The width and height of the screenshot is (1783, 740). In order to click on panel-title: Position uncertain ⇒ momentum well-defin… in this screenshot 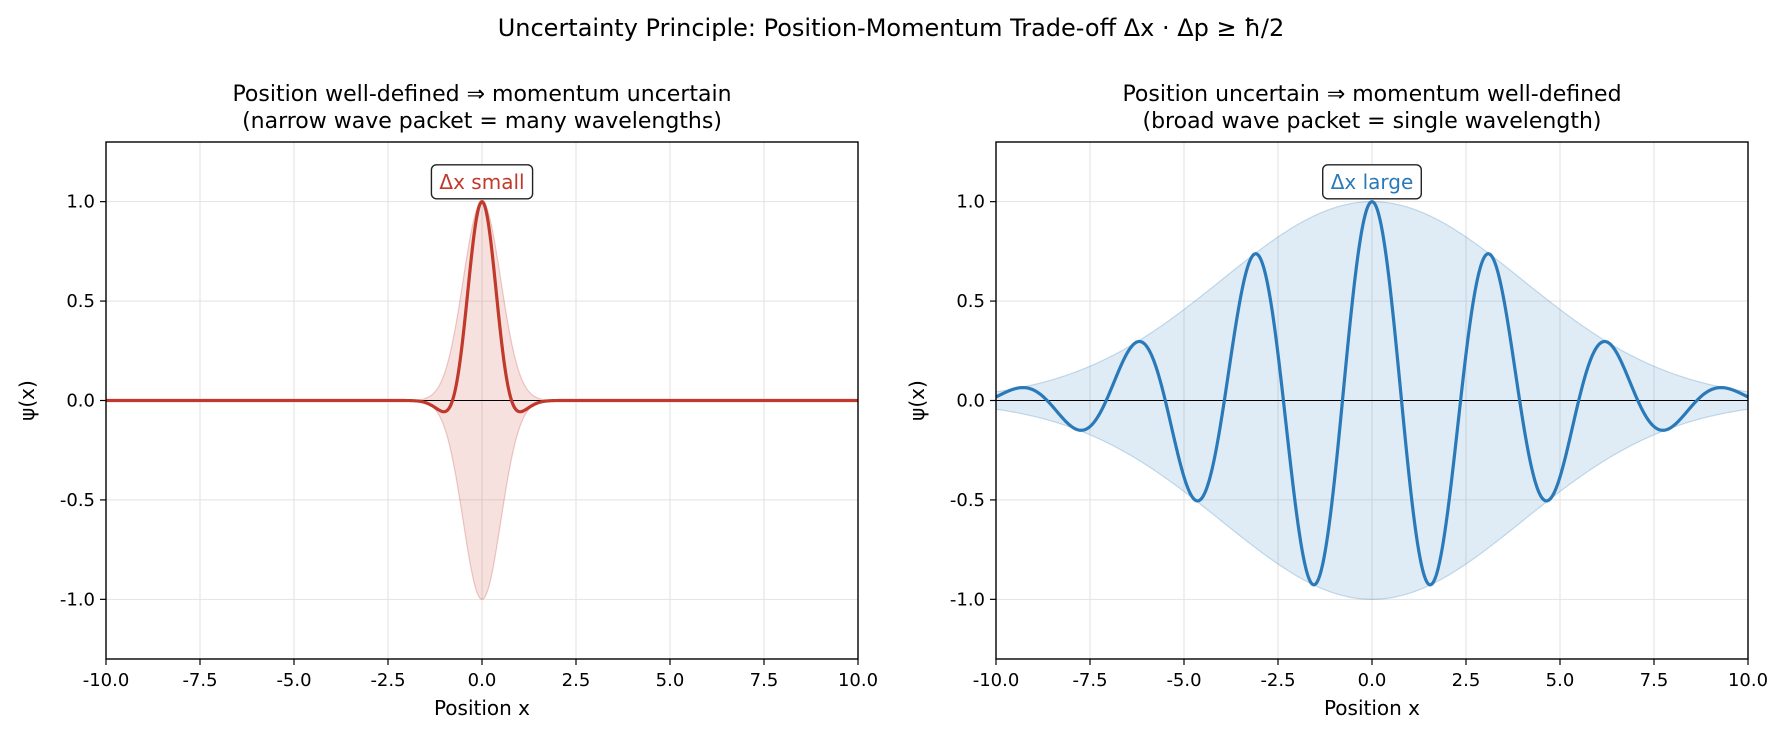, I will do `click(1371, 94)`.